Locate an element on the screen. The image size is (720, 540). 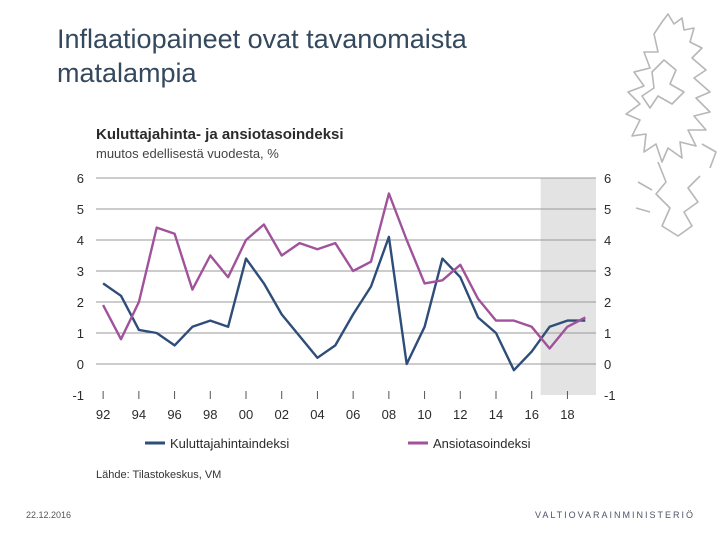
x-tick-label: 18 is located at coordinates (567, 414).